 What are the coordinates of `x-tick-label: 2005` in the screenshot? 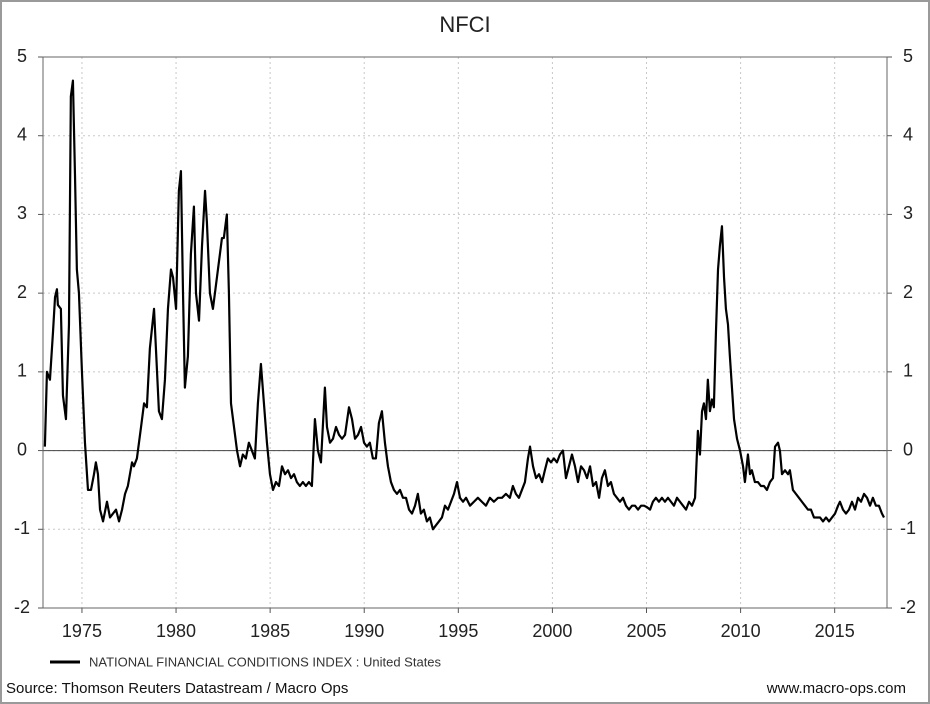 It's located at (646, 631).